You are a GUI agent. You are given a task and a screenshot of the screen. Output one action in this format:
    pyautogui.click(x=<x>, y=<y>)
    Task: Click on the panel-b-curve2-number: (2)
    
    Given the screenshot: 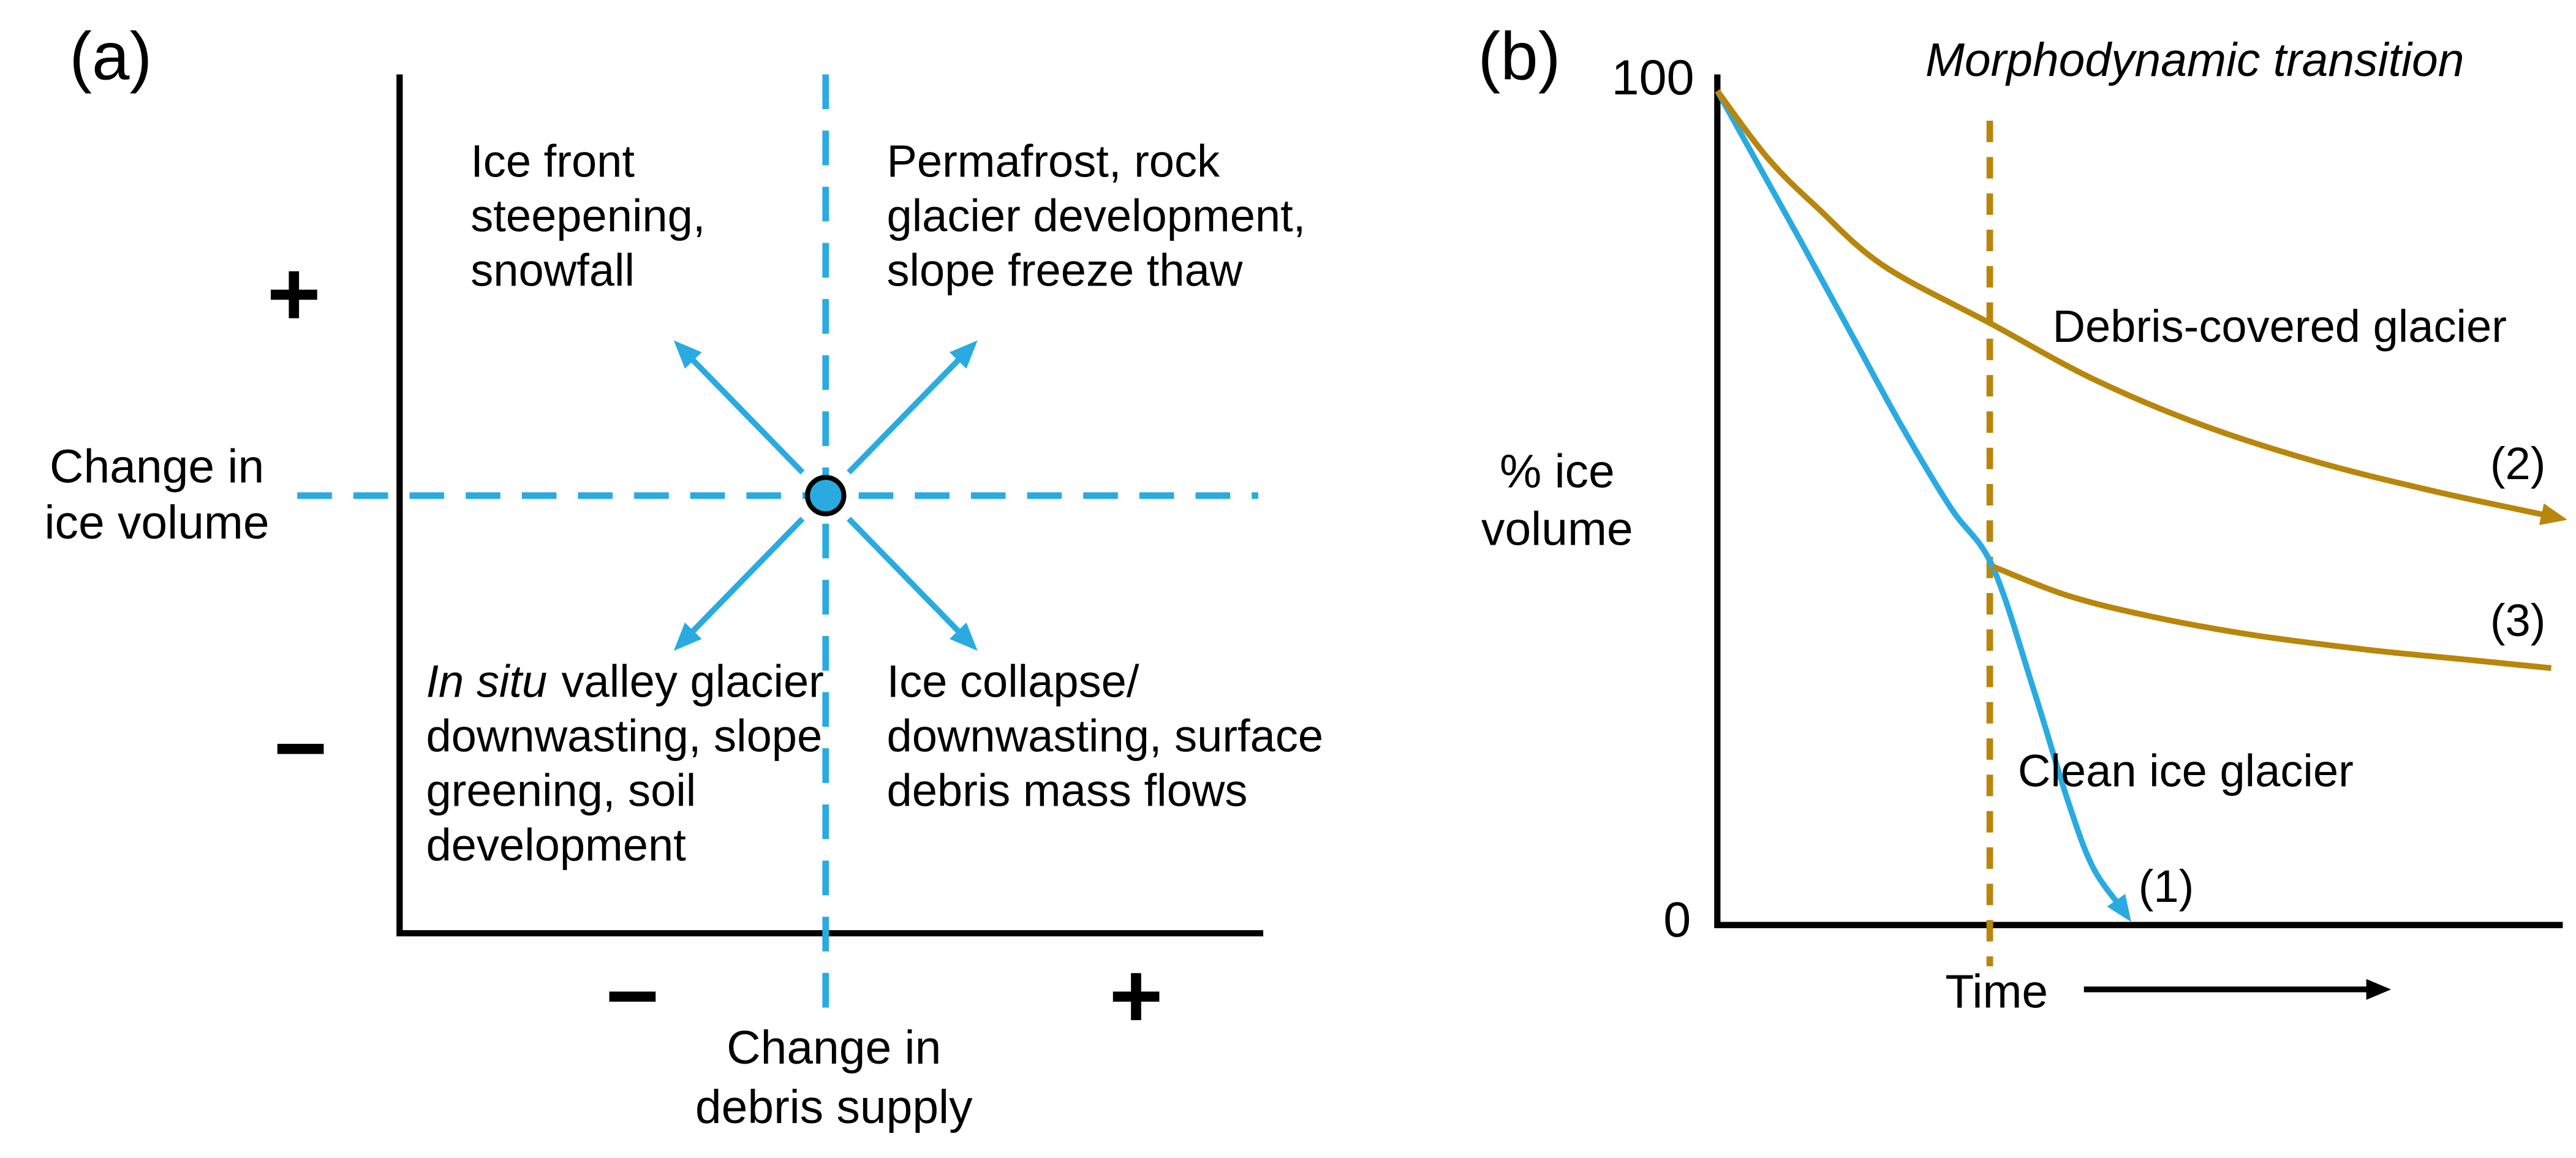 What is the action you would take?
    pyautogui.click(x=2518, y=464)
    